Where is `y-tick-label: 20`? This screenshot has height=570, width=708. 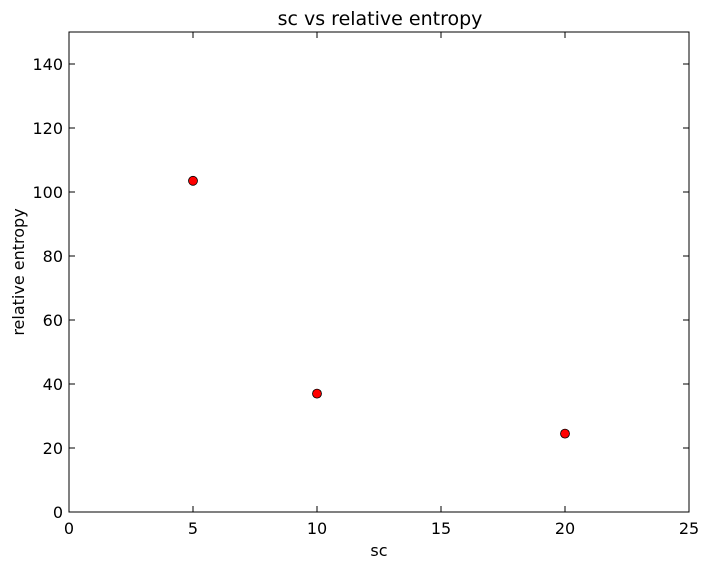 y-tick-label: 20 is located at coordinates (53, 448).